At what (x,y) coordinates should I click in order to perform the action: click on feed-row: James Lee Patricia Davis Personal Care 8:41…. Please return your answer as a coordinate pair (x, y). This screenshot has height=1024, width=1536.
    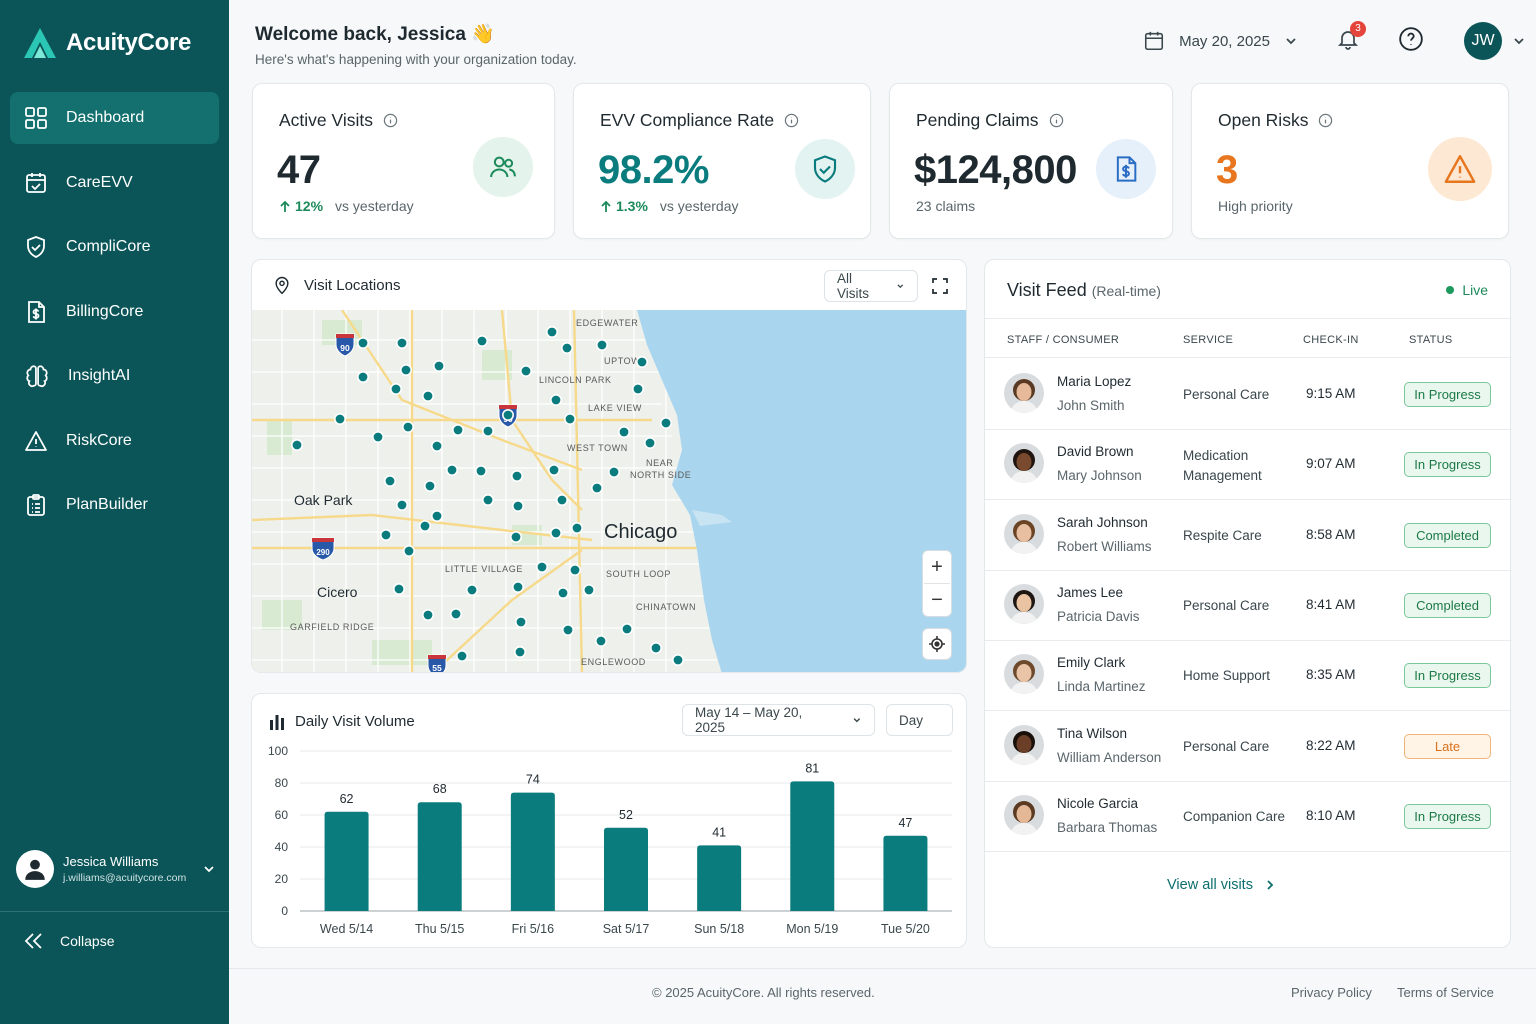
    Looking at the image, I should click on (1248, 605).